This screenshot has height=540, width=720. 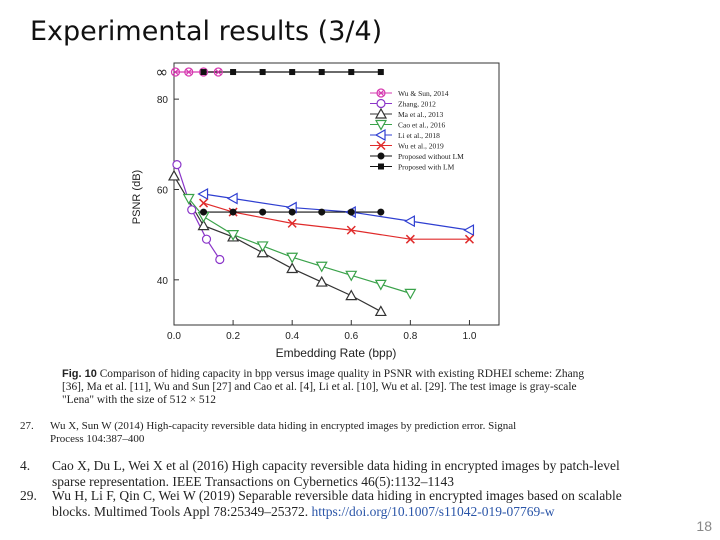 What do you see at coordinates (233, 336) in the screenshot?
I see `x-tick-label: 0.2` at bounding box center [233, 336].